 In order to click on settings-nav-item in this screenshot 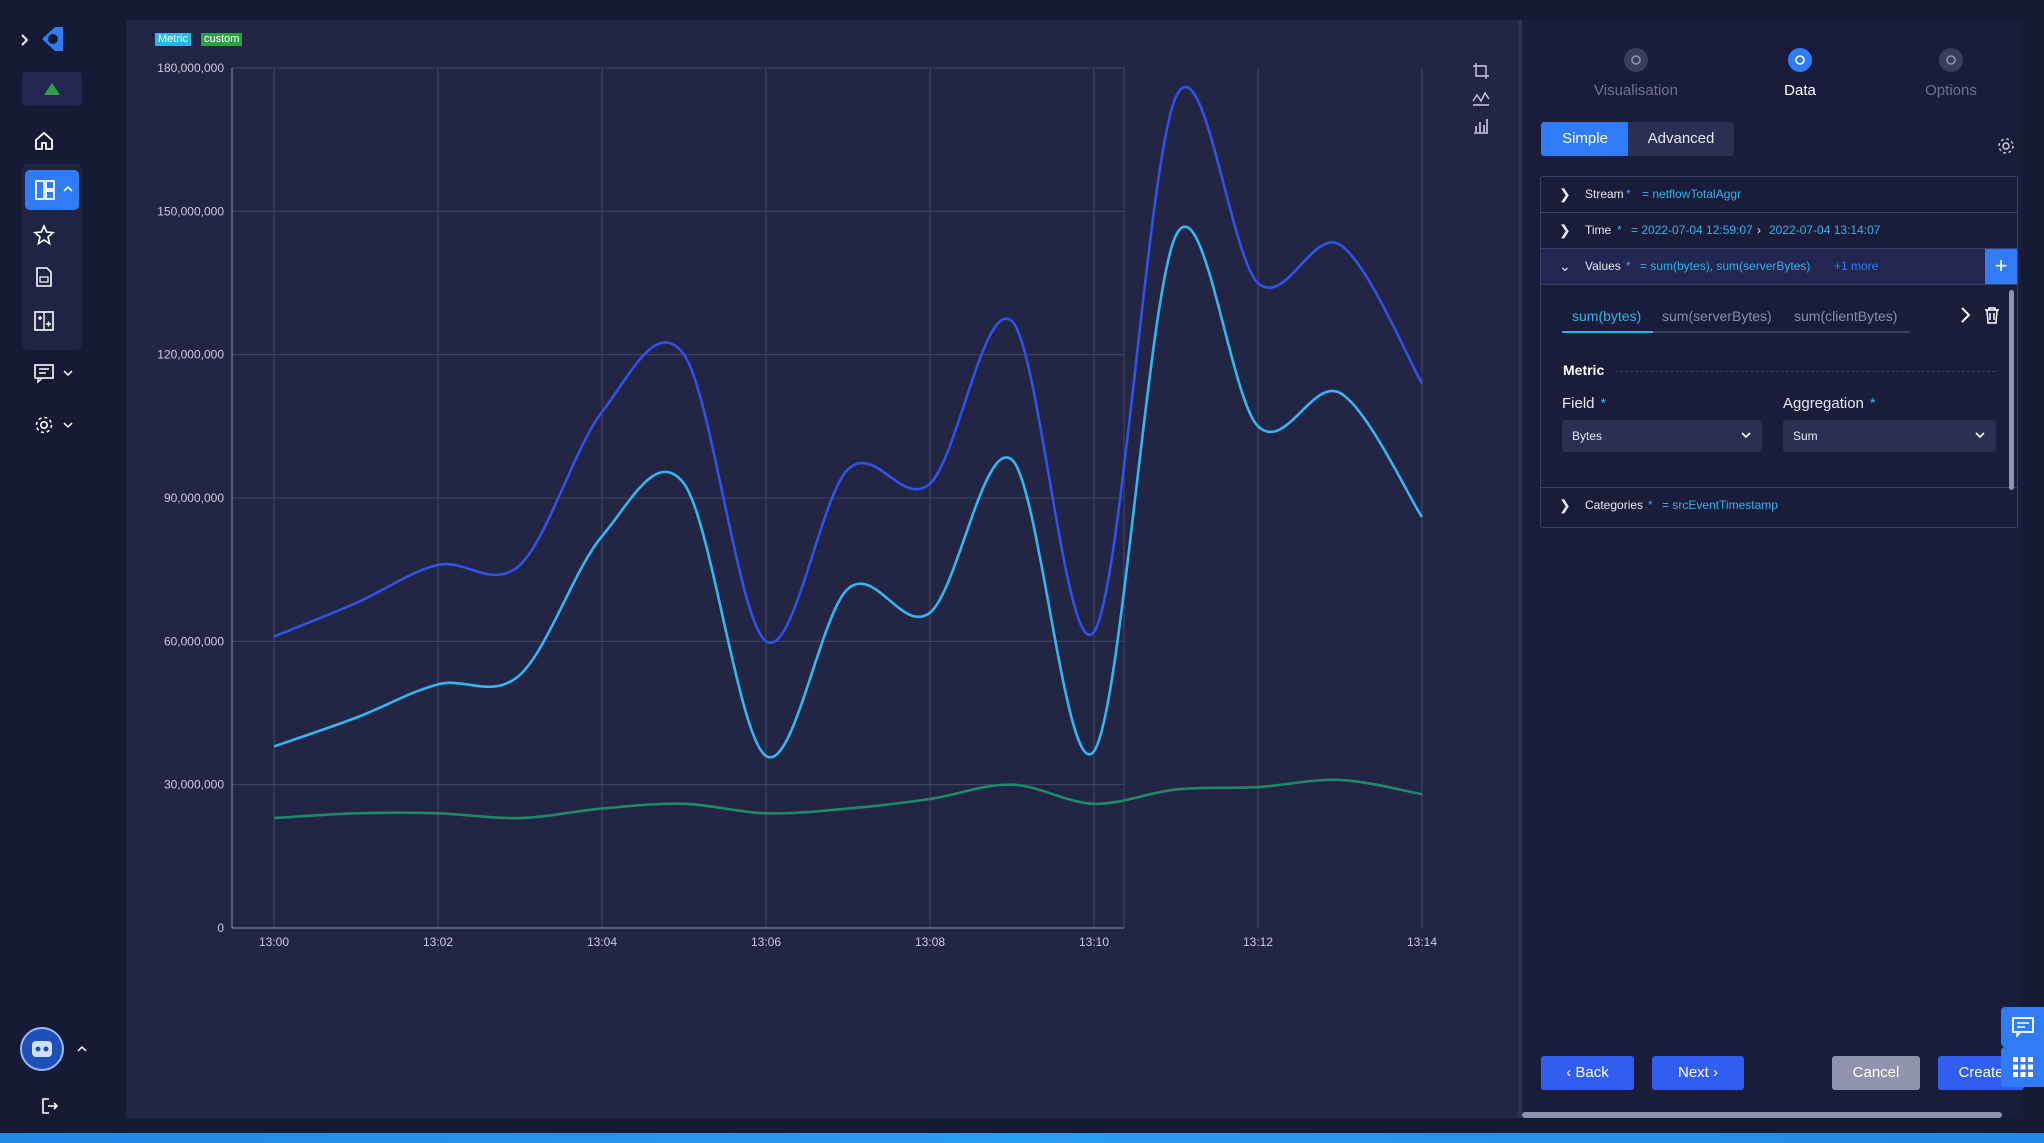, I will do `click(53, 425)`.